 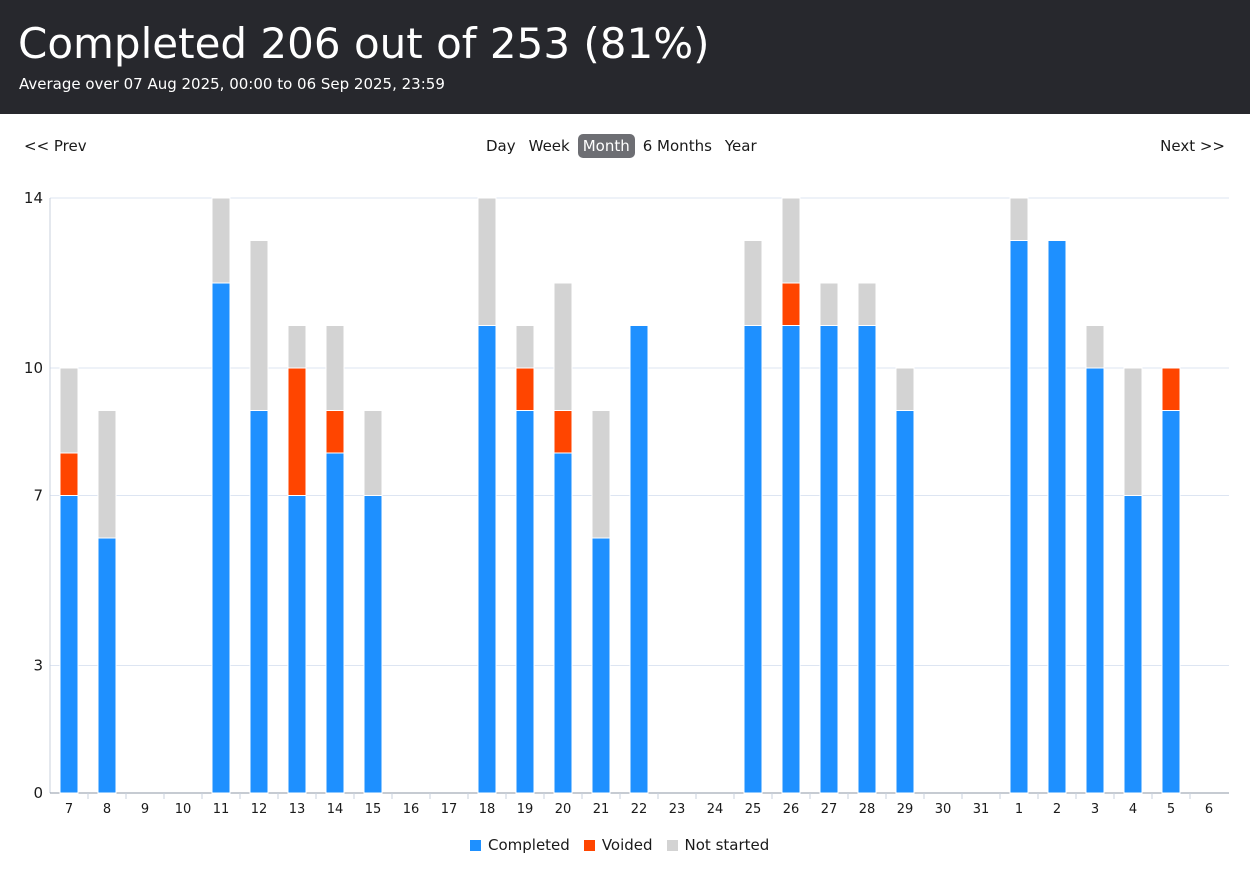 What do you see at coordinates (715, 809) in the screenshot?
I see `x-tick-label: 24` at bounding box center [715, 809].